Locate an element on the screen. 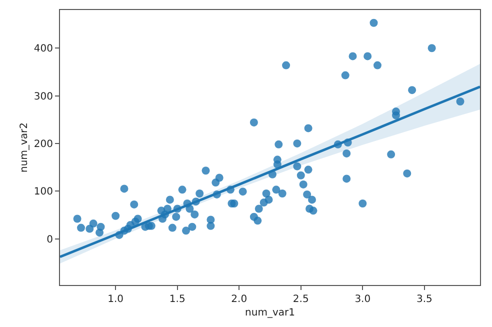 The width and height of the screenshot is (492, 327). y-axis-title: num_var2 is located at coordinates (24, 147).